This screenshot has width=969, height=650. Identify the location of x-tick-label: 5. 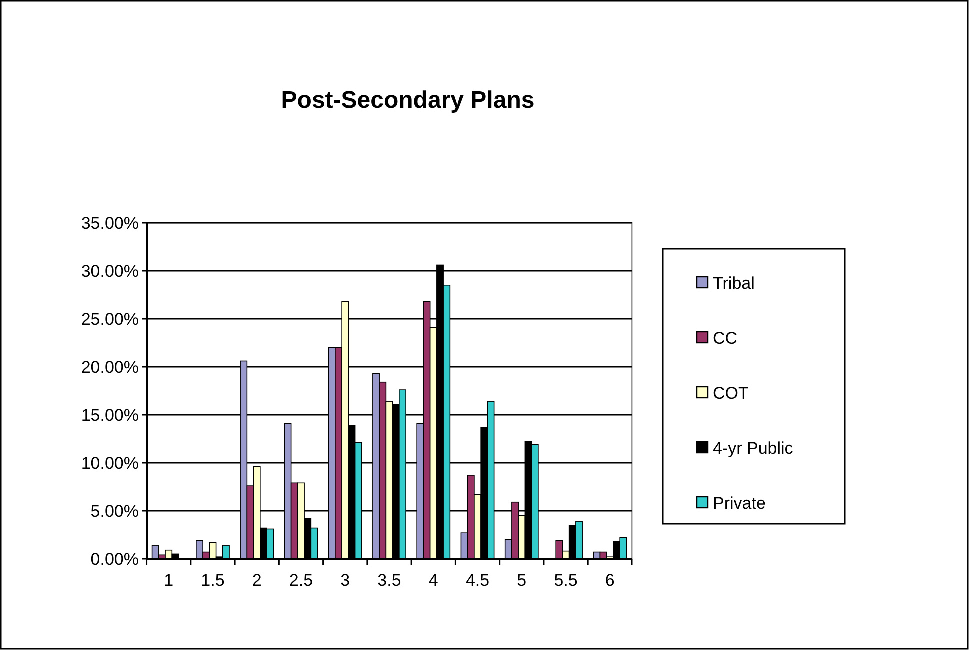
(522, 580).